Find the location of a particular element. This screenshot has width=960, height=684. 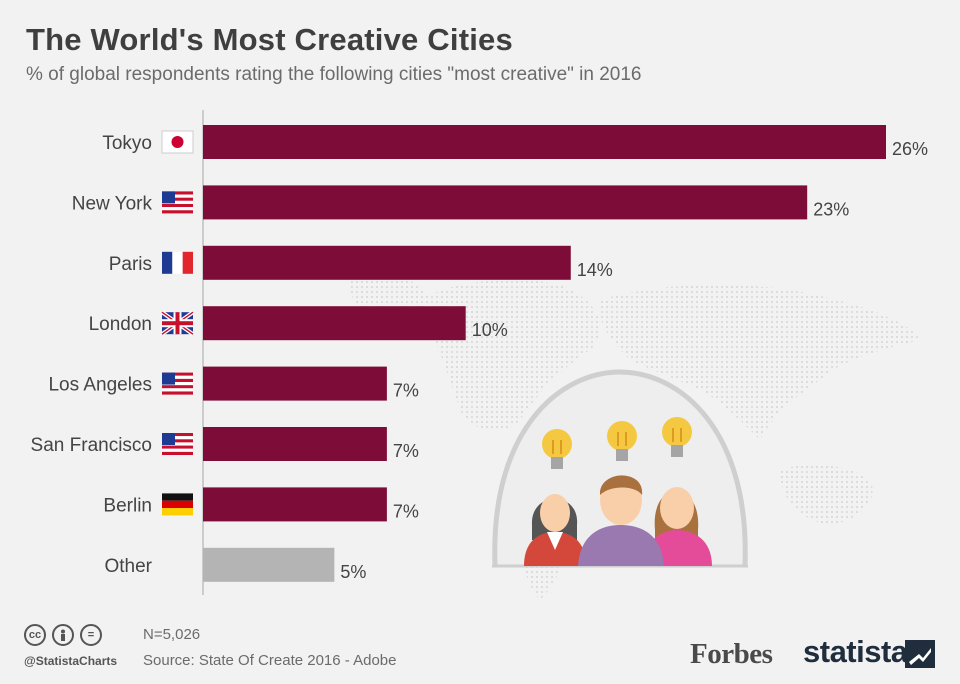

category-label: Tokyo is located at coordinates (127, 143).